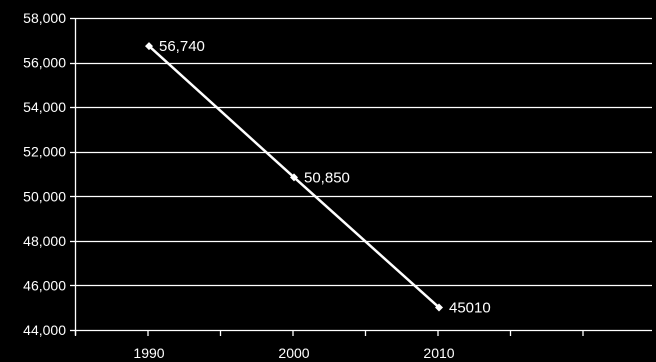 This screenshot has height=362, width=656. Describe the element at coordinates (44, 241) in the screenshot. I see `y-tick-label-2: 48,000` at that location.